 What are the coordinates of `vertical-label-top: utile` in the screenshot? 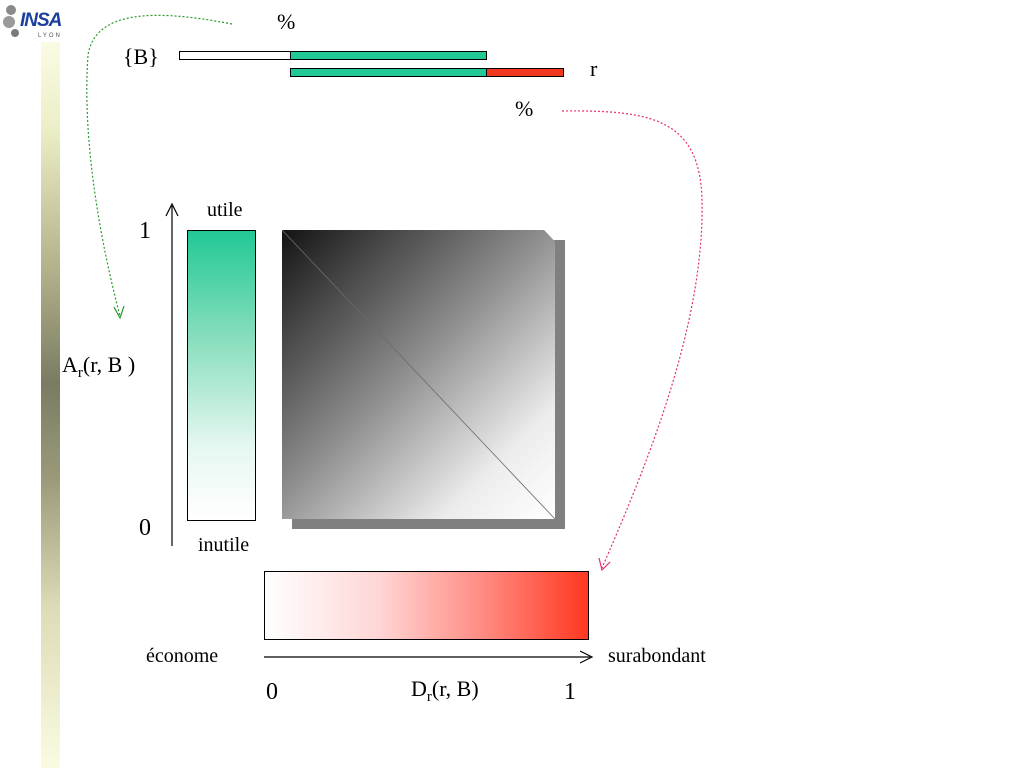 It's located at (225, 210).